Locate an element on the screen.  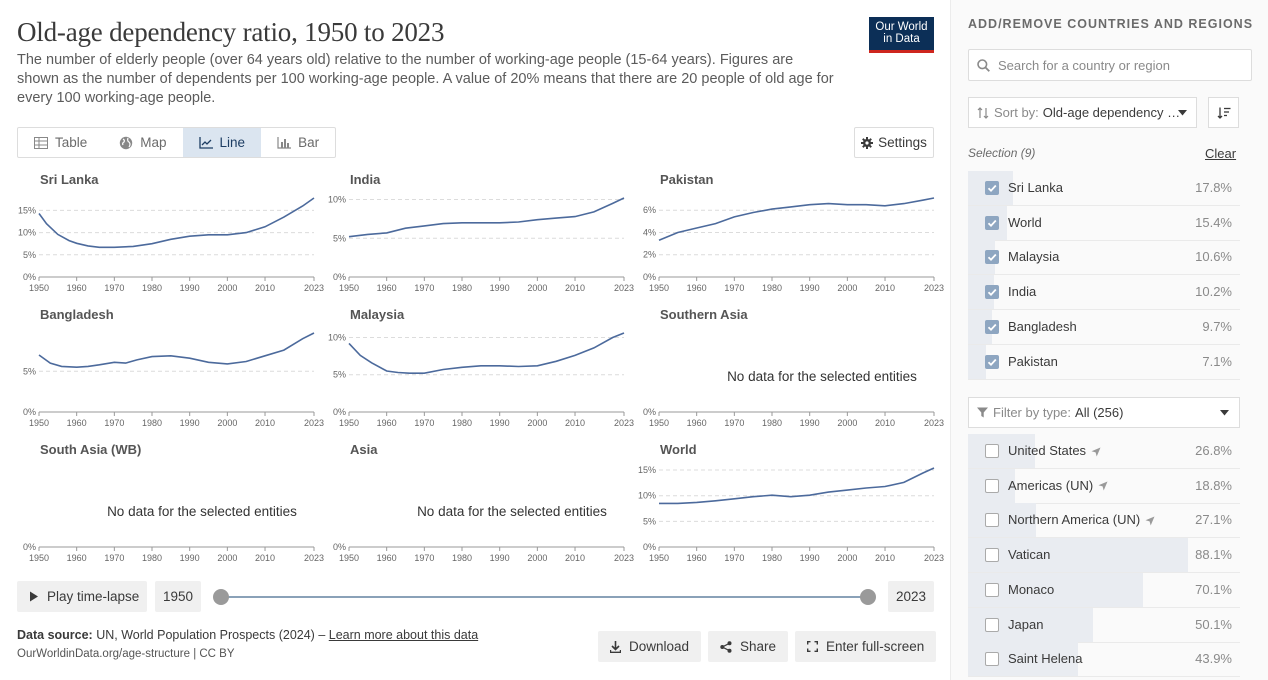
tab-table: Table is located at coordinates (60, 142).